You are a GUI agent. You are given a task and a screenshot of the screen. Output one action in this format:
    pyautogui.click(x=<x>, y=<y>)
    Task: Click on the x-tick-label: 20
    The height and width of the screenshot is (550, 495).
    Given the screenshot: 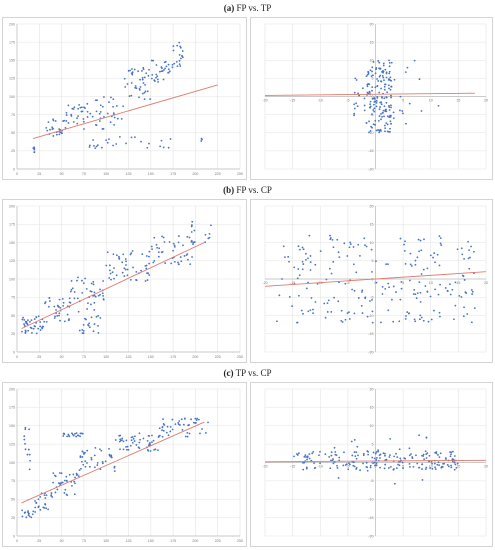 What is the action you would take?
    pyautogui.click(x=486, y=101)
    